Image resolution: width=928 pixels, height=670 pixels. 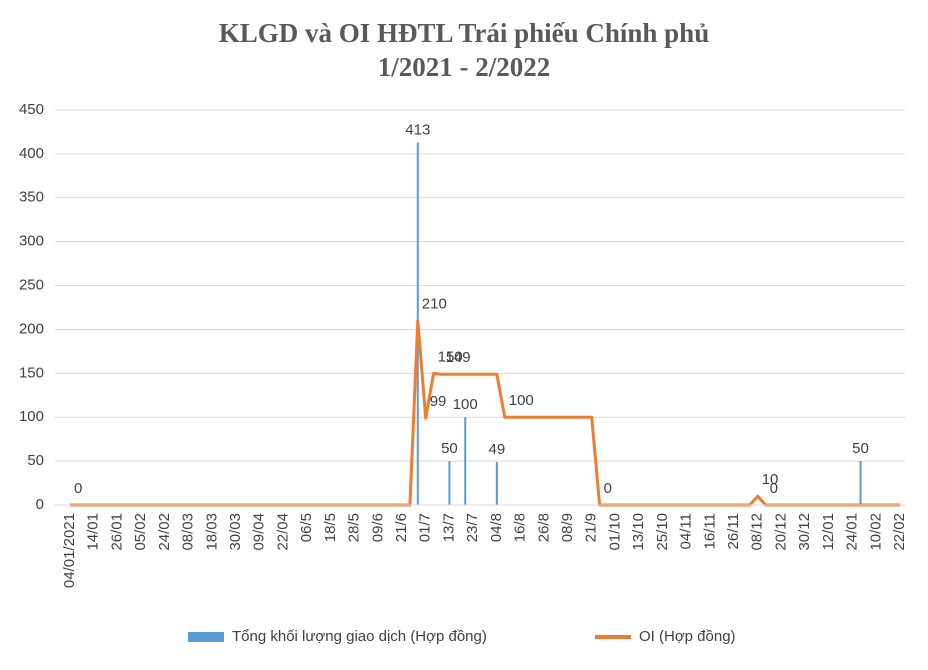 What do you see at coordinates (875, 532) in the screenshot?
I see `x-tick-label: 10/02` at bounding box center [875, 532].